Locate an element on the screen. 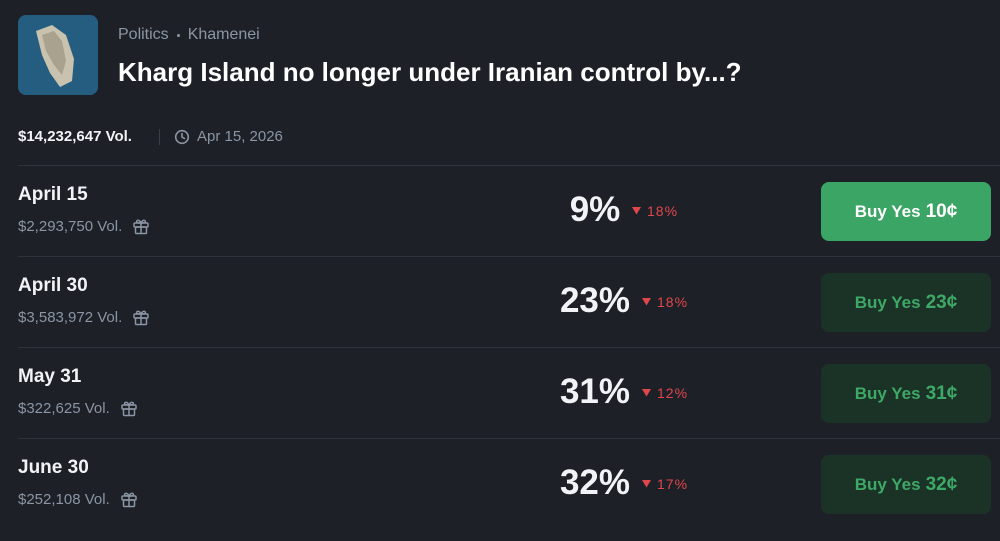 This screenshot has height=541, width=1000. outcome-volume: $2,293,750 Vol. is located at coordinates (70, 226).